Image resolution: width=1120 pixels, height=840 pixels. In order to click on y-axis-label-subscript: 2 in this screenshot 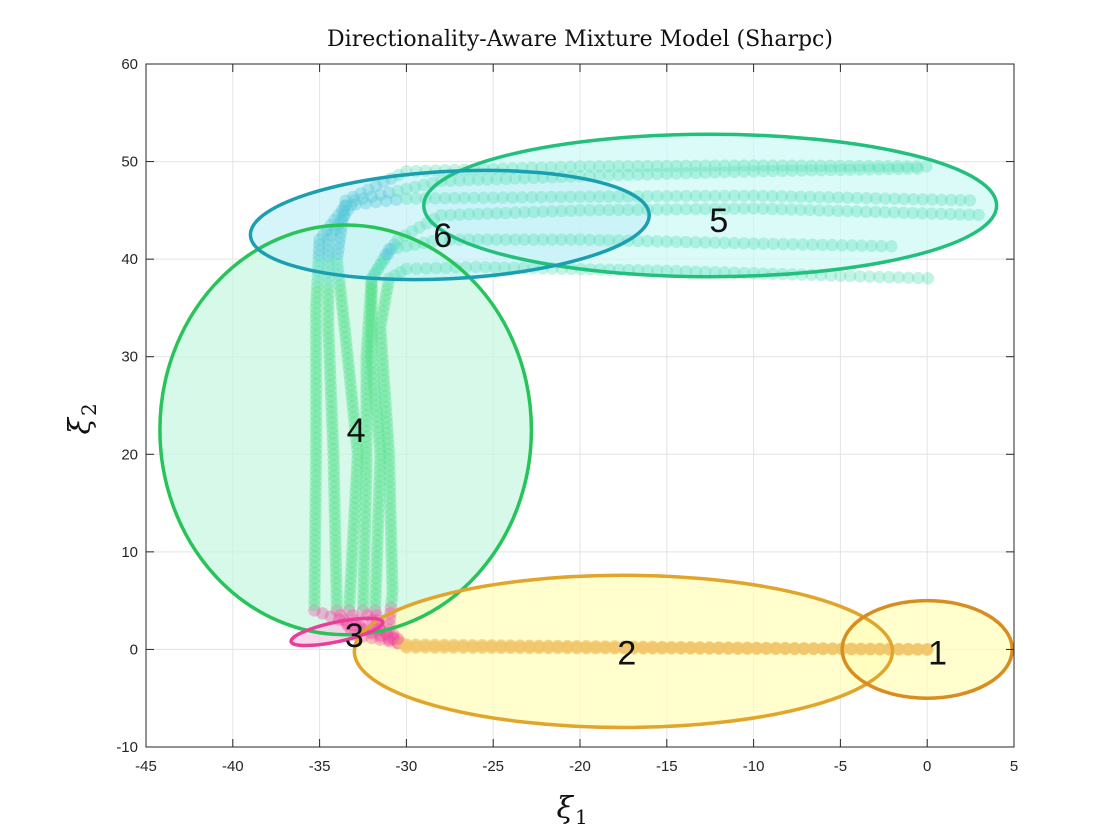, I will do `click(89, 409)`.